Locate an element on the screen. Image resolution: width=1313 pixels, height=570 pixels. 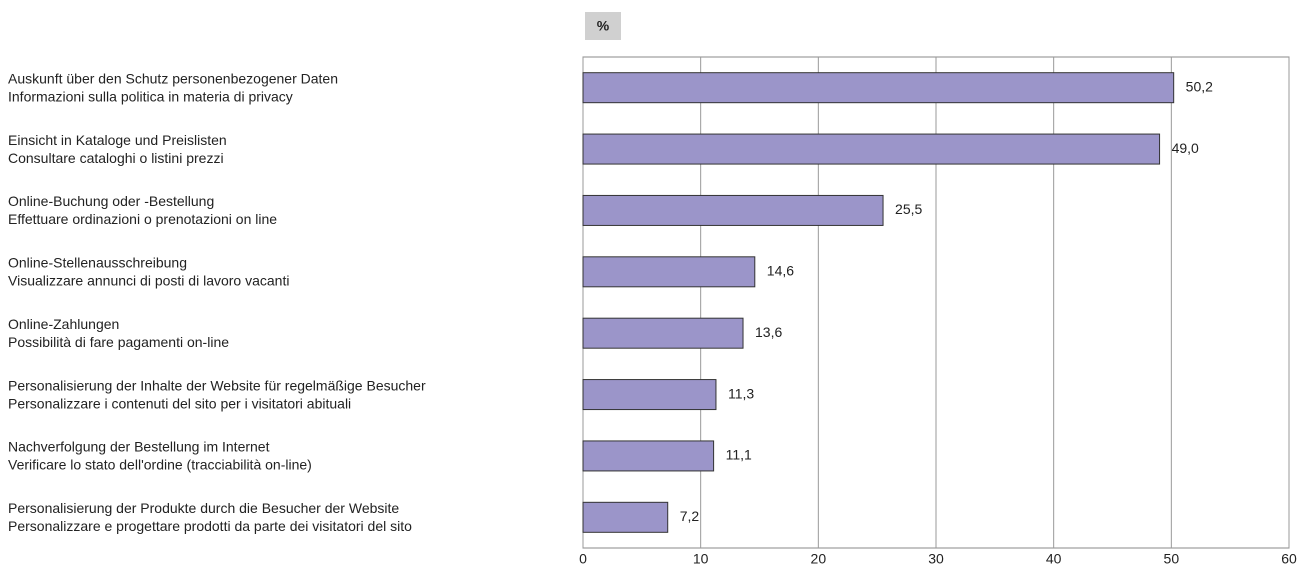
value-label: 11,1 is located at coordinates (739, 455).